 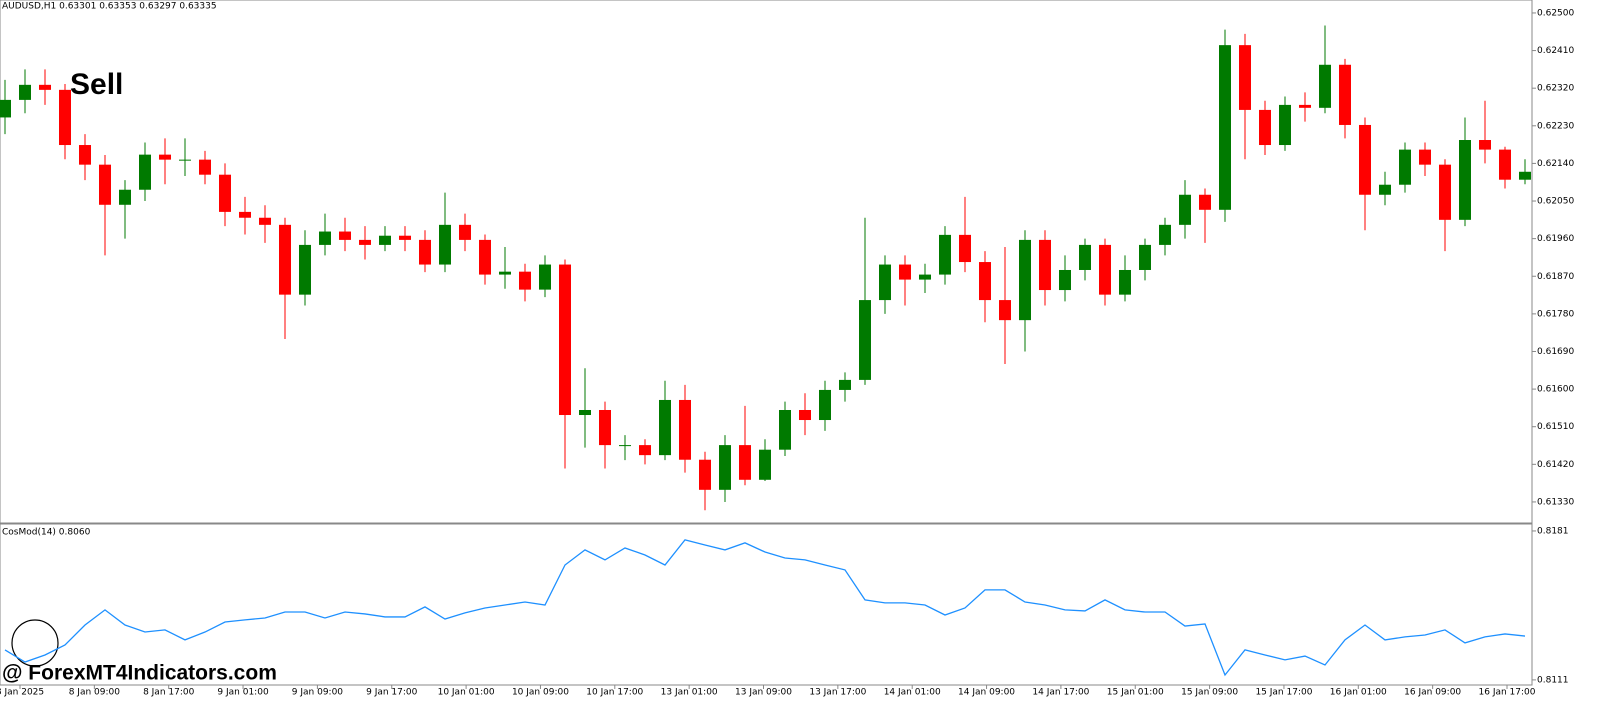 What do you see at coordinates (95, 693) in the screenshot?
I see `x-tick-label: 8 Jan 09:00` at bounding box center [95, 693].